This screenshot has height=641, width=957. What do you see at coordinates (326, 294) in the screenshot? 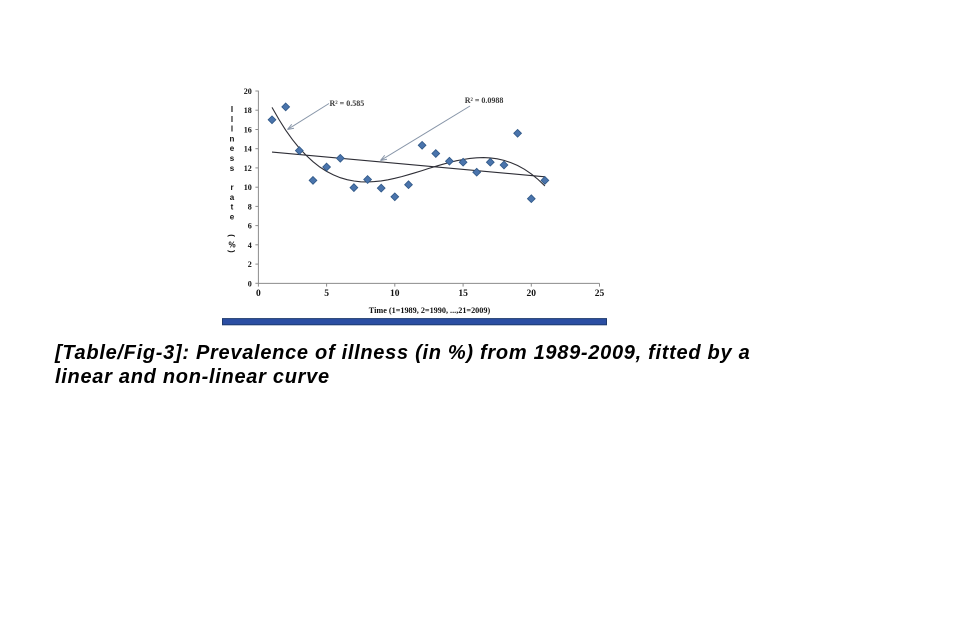
I see `svg-text: 5` at bounding box center [326, 294].